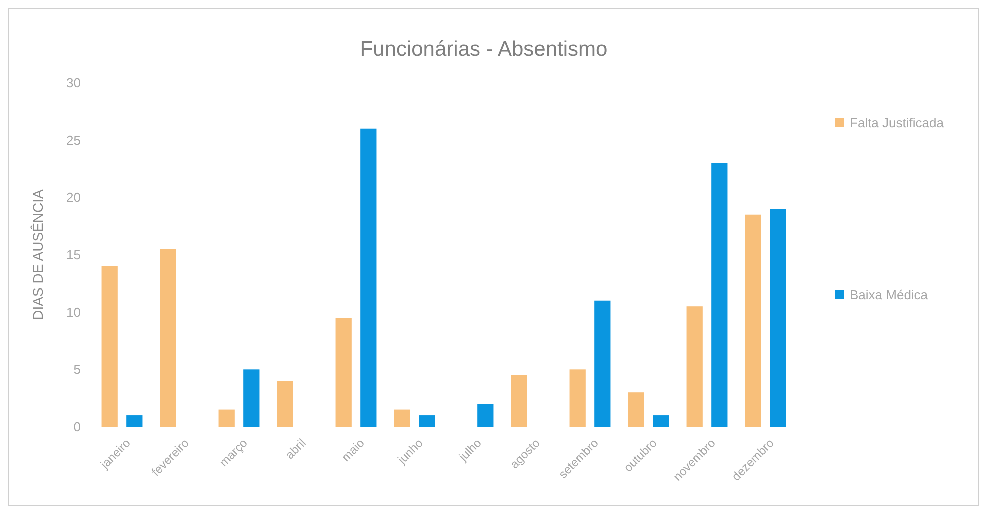 The width and height of the screenshot is (988, 515). I want to click on legend-label: Falta Justificada, so click(897, 123).